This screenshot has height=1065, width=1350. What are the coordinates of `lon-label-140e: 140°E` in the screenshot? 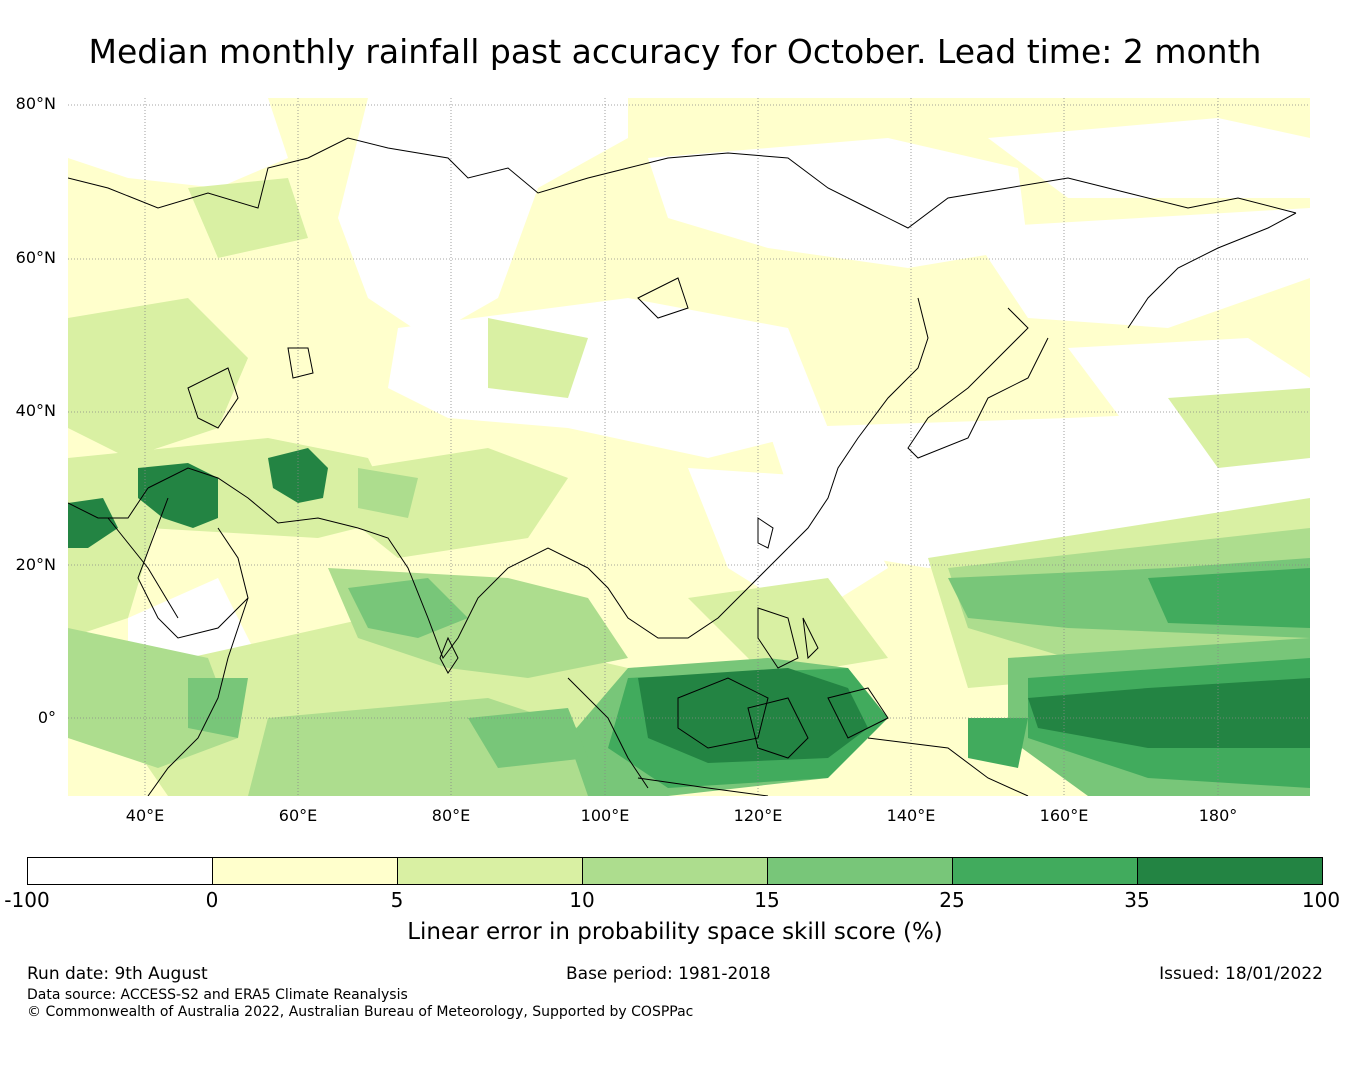 It's located at (911, 815).